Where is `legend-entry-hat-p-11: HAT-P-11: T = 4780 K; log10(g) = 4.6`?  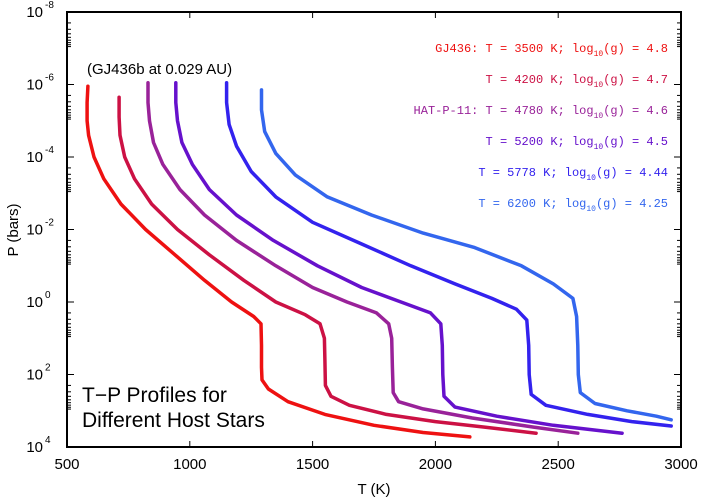 legend-entry-hat-p-11: HAT-P-11: T = 4780 K; log10(g) = 4.6 is located at coordinates (541, 112).